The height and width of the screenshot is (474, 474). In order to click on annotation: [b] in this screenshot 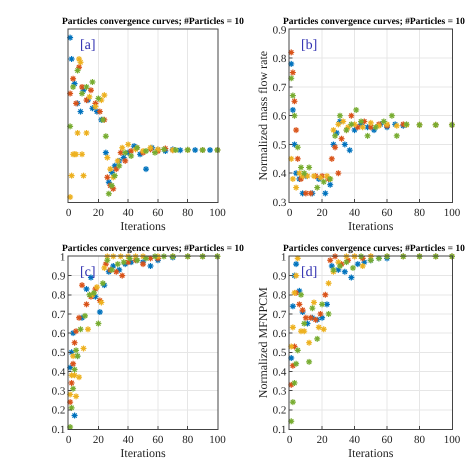, I will do `click(309, 45)`.